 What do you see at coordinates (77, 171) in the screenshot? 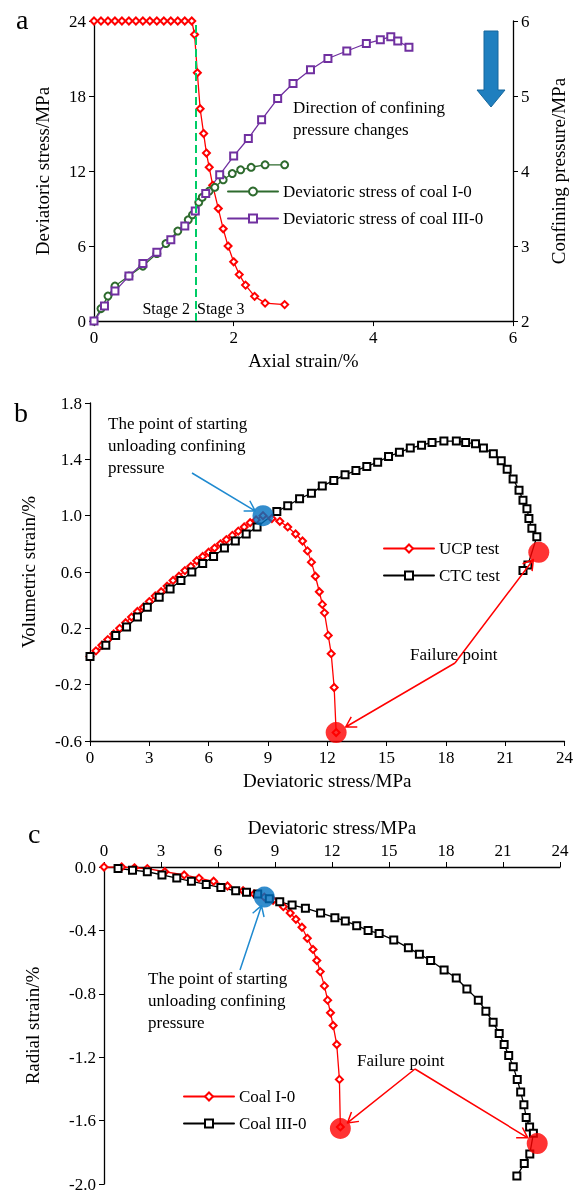
I see `y-tick-label: 12` at bounding box center [77, 171].